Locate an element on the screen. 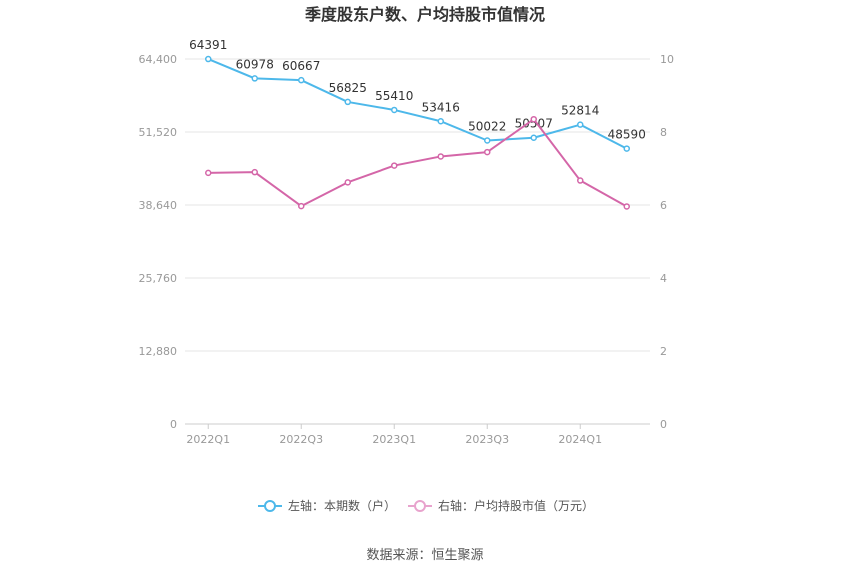 The width and height of the screenshot is (850, 575). data-label: 50507 is located at coordinates (534, 124).